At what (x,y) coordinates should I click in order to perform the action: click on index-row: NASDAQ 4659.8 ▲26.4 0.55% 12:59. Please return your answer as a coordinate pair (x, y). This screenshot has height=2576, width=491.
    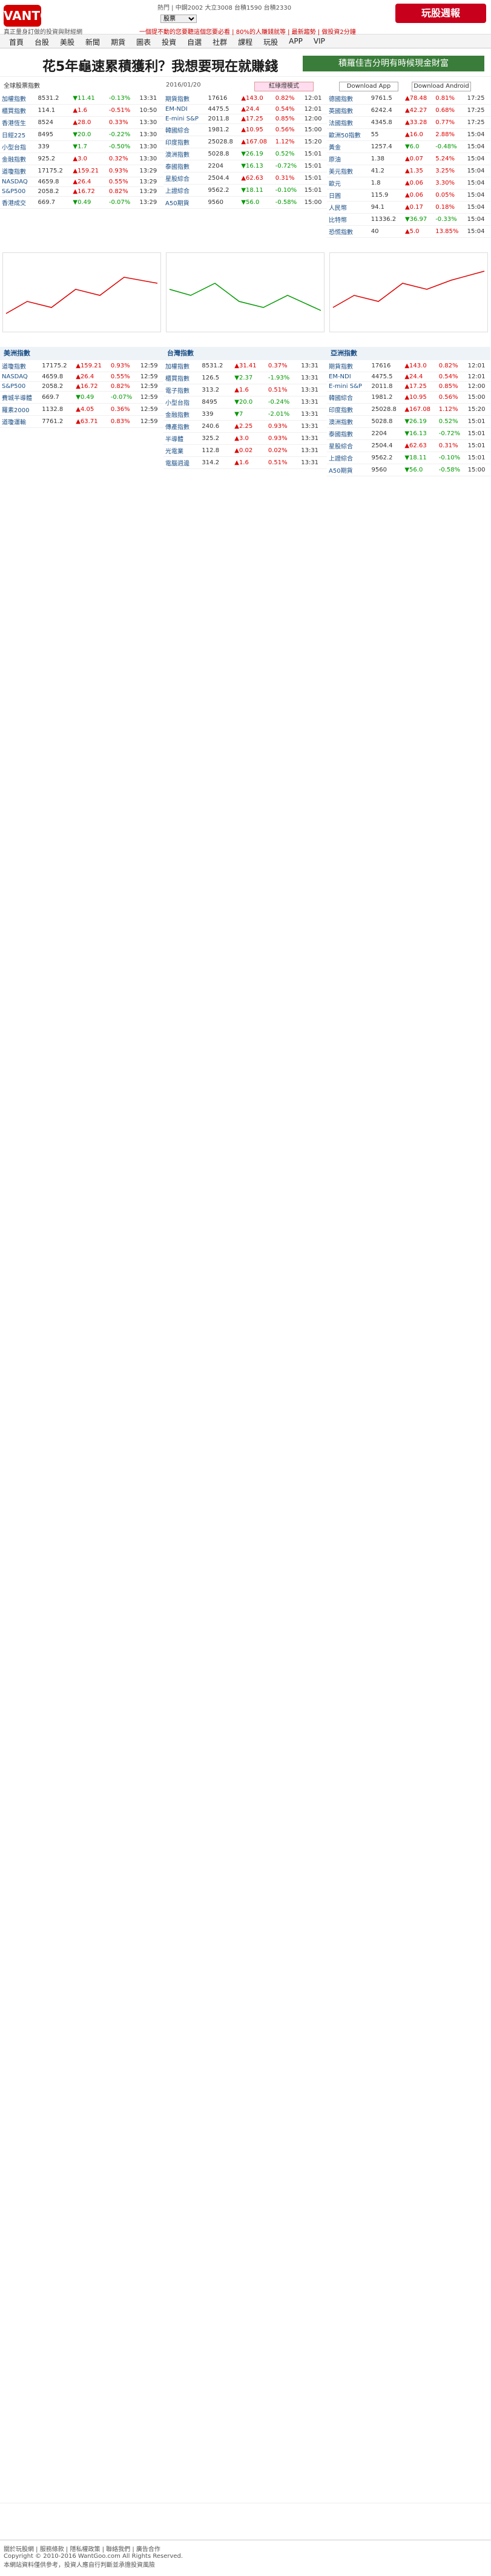
    Looking at the image, I should click on (81, 377).